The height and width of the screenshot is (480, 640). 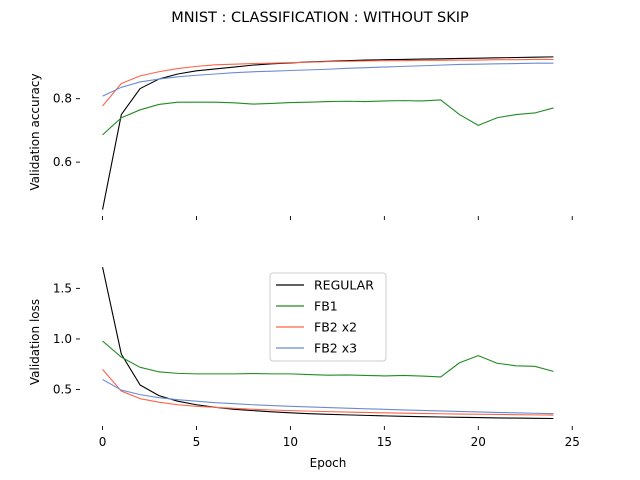 What do you see at coordinates (35, 342) in the screenshot?
I see `y-axis-label: Validation loss` at bounding box center [35, 342].